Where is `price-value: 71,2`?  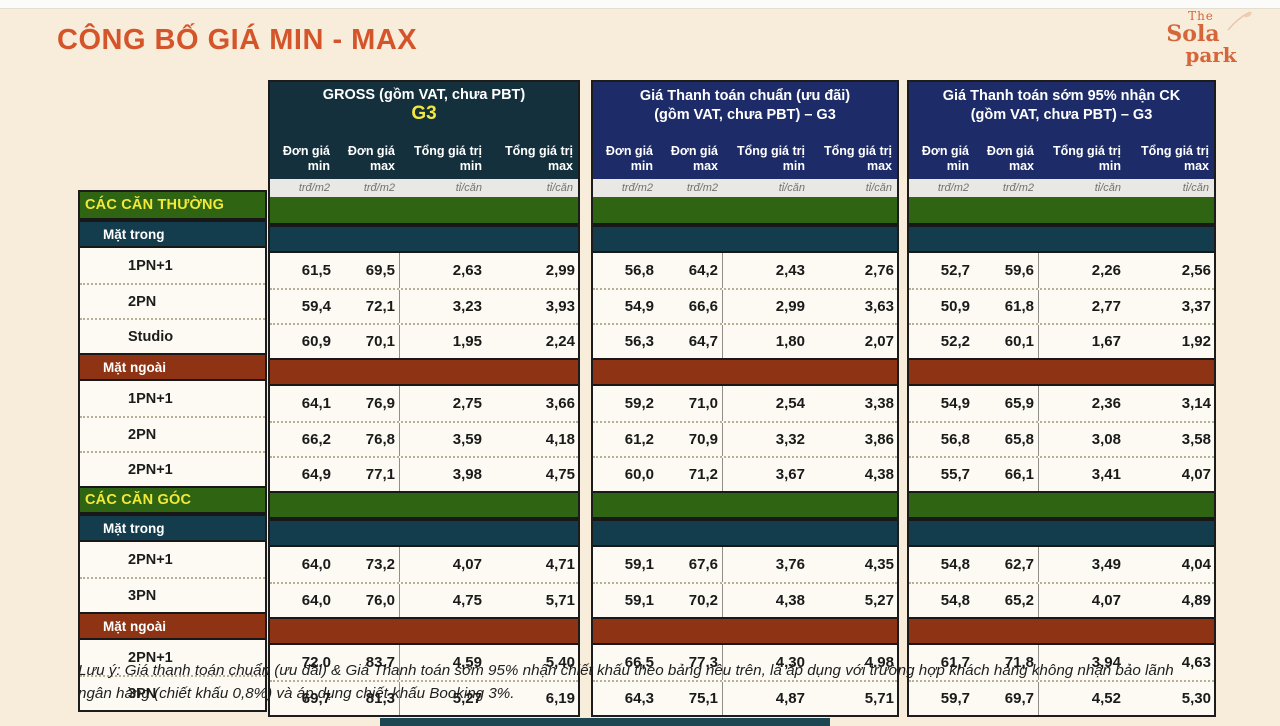
price-value: 71,2 is located at coordinates (690, 474).